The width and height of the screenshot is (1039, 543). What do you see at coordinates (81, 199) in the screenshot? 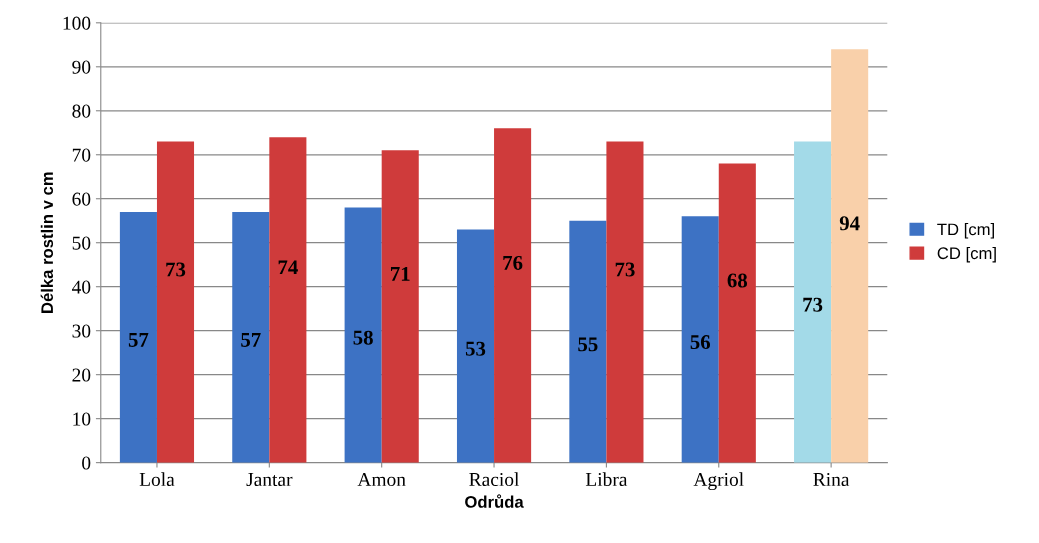
I see `y-tick-label: 60` at bounding box center [81, 199].